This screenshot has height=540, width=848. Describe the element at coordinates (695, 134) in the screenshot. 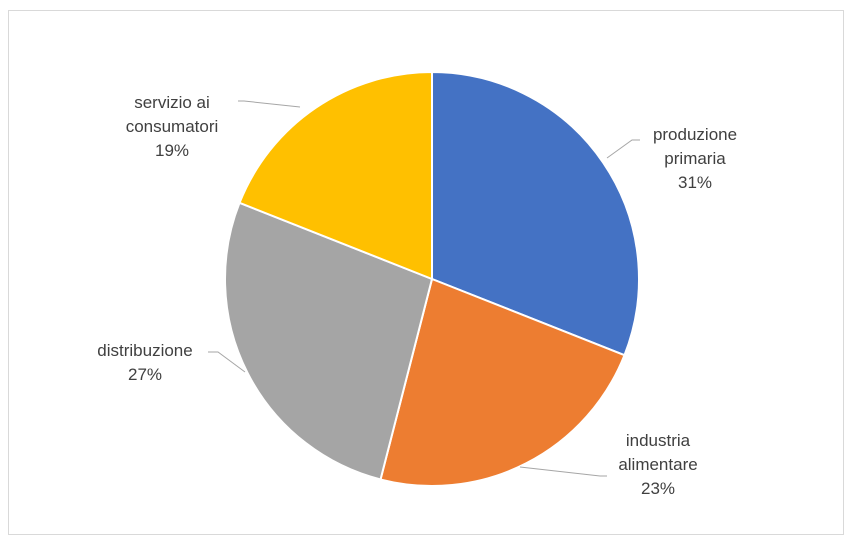

I see `data-label-category: produzione` at that location.